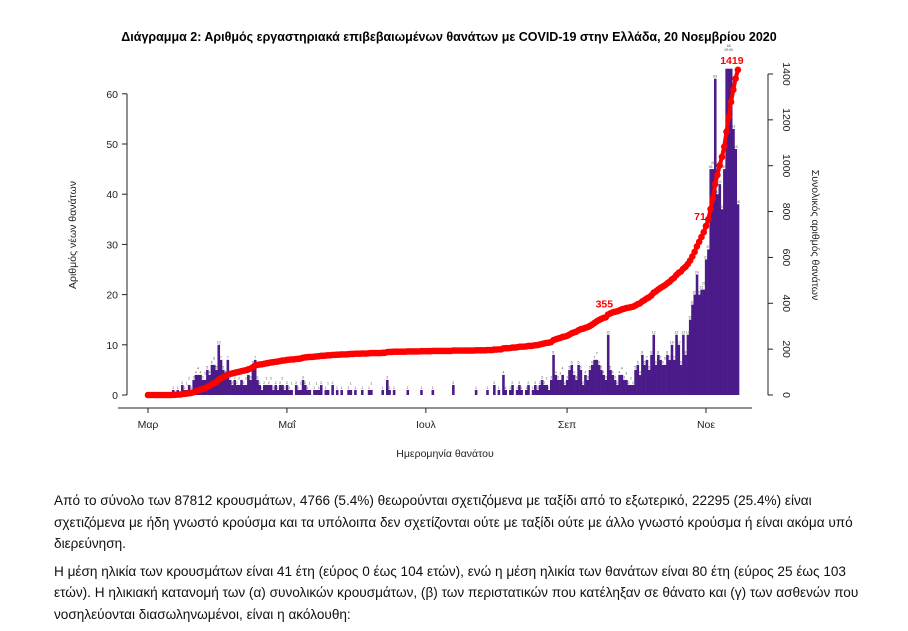 This screenshot has height=631, width=908. Describe the element at coordinates (729, 46) in the screenshot. I see `bar-value-label: 65` at that location.